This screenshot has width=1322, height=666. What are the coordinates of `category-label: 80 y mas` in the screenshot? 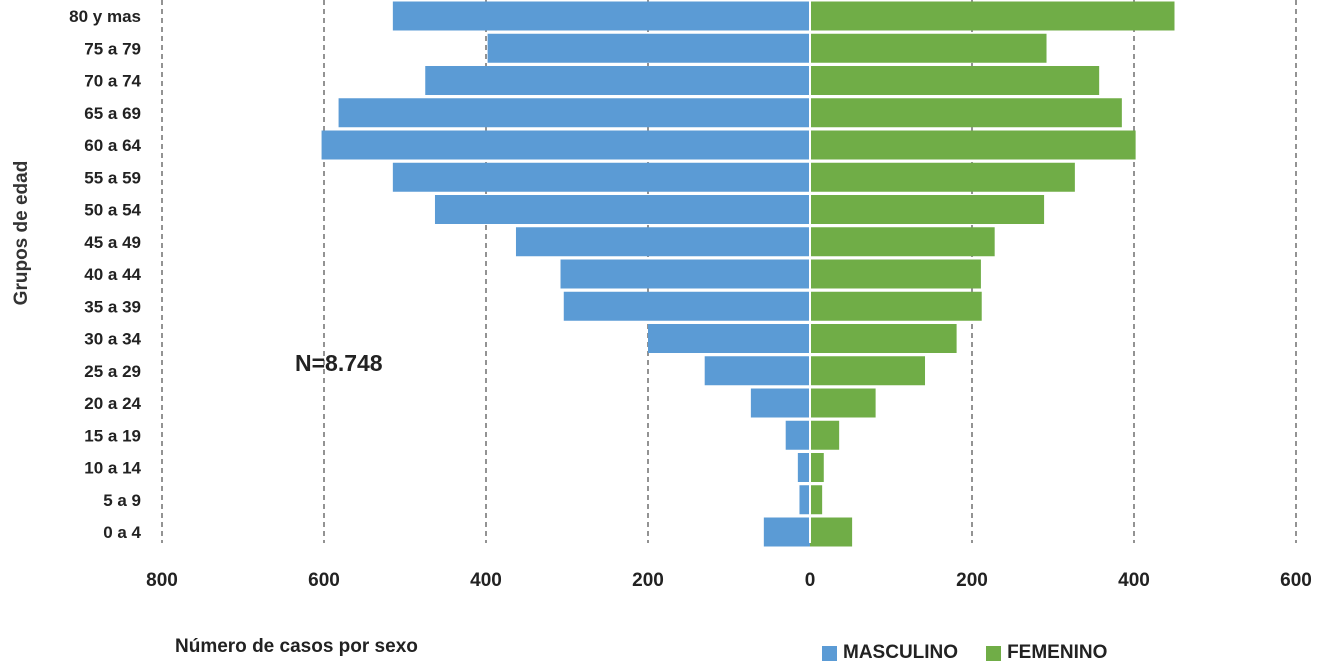 It's located at (105, 16).